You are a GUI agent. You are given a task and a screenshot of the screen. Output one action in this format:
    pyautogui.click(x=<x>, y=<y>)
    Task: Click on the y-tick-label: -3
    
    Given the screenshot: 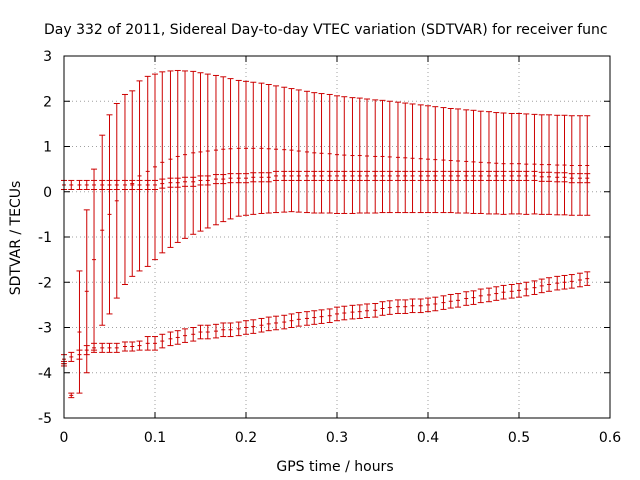 What is the action you would take?
    pyautogui.click(x=45, y=329)
    